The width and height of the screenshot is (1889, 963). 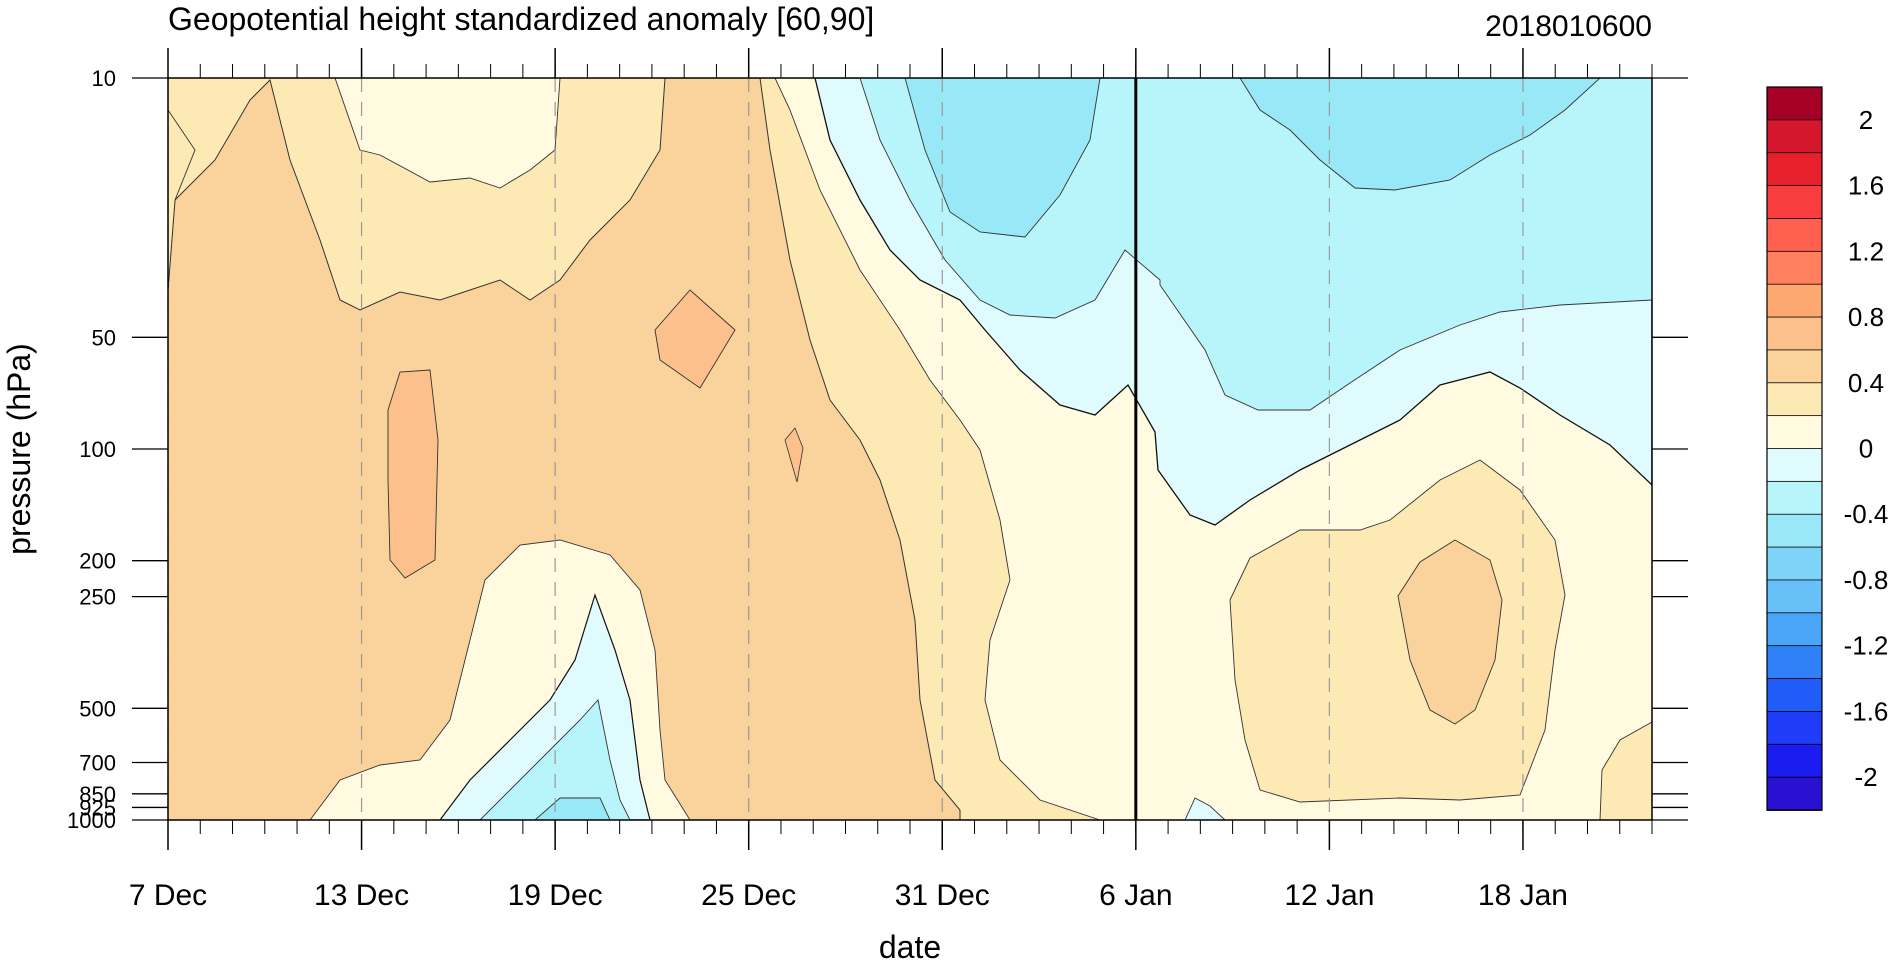 I want to click on y-tick-label-8: 925, so click(x=97, y=807).